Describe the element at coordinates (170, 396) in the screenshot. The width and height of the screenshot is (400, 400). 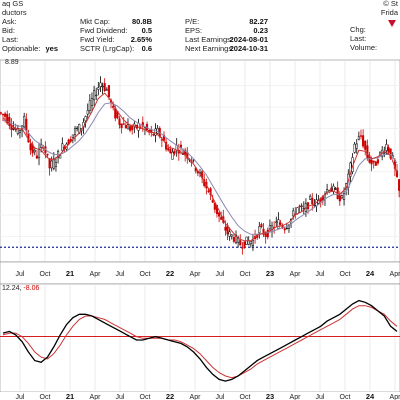
I see `x-tick-bottom-6: 22` at that location.